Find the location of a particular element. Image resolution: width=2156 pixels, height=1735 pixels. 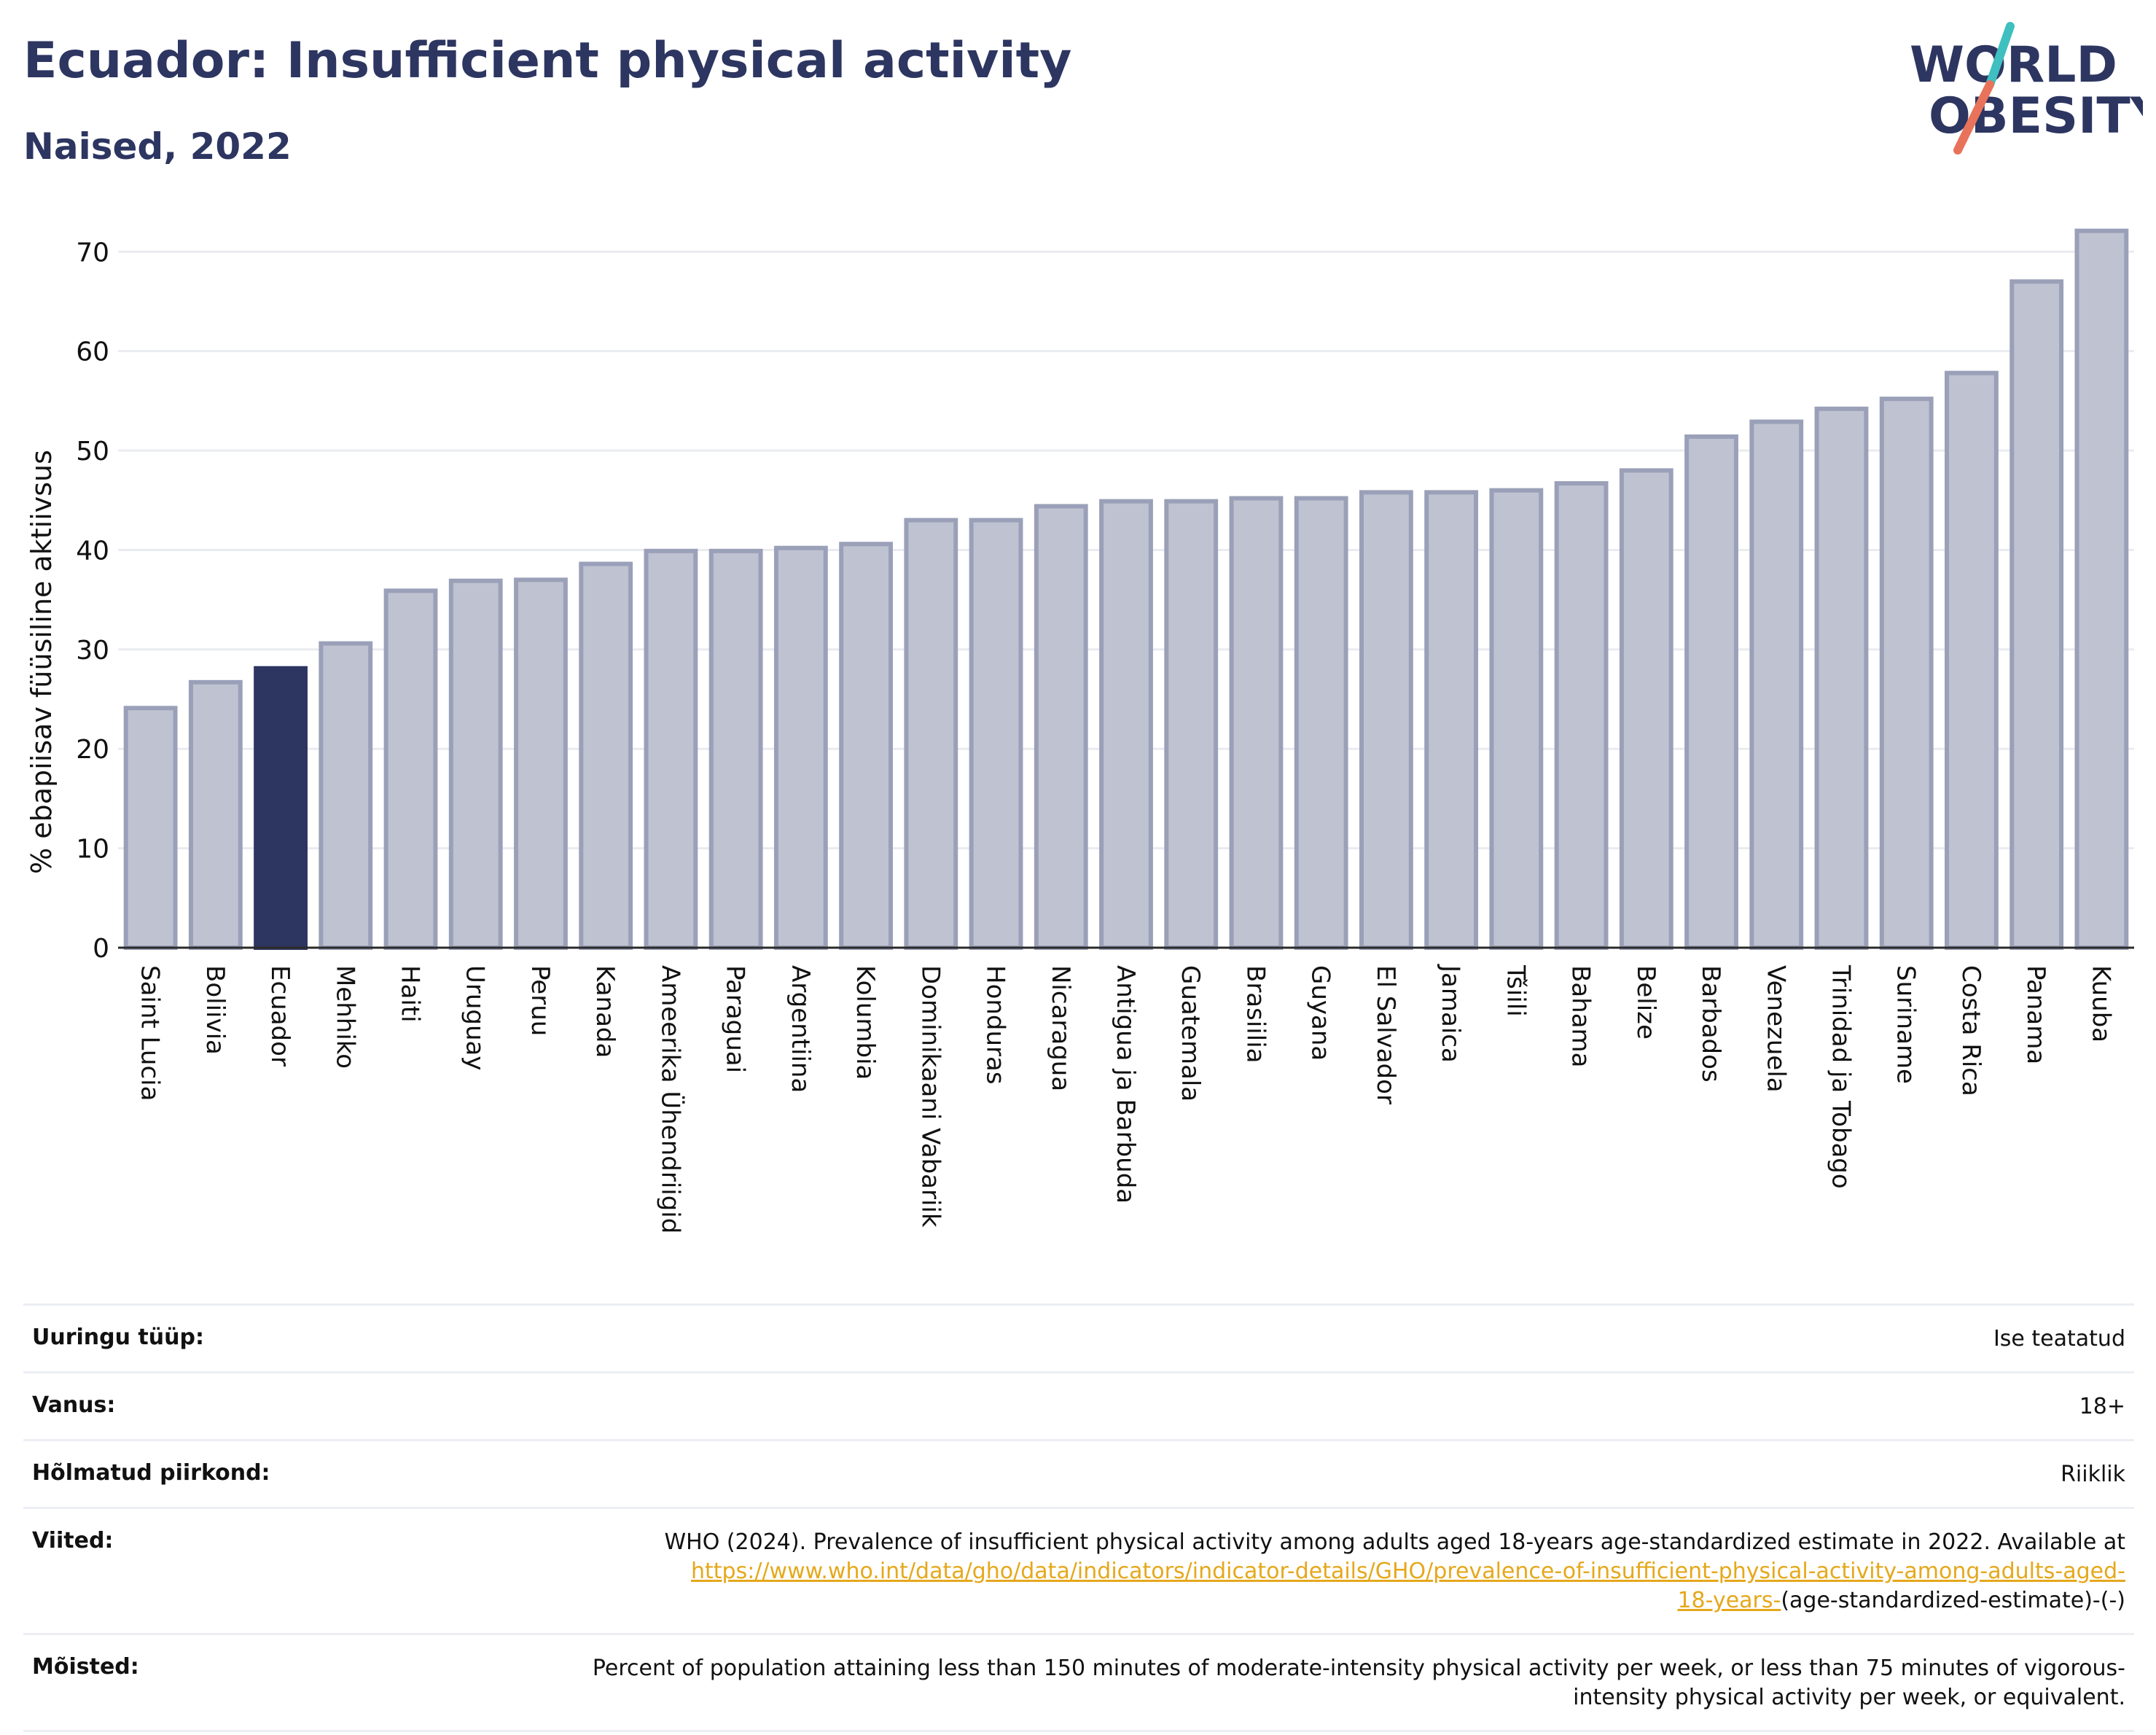

bar-brasiilia is located at coordinates (1256, 723).